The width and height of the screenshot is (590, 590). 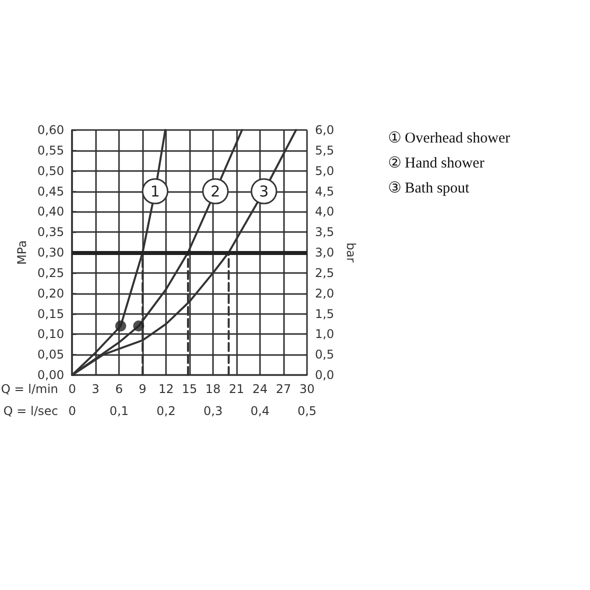 I want to click on text: ③ Bath spout, so click(x=429, y=188).